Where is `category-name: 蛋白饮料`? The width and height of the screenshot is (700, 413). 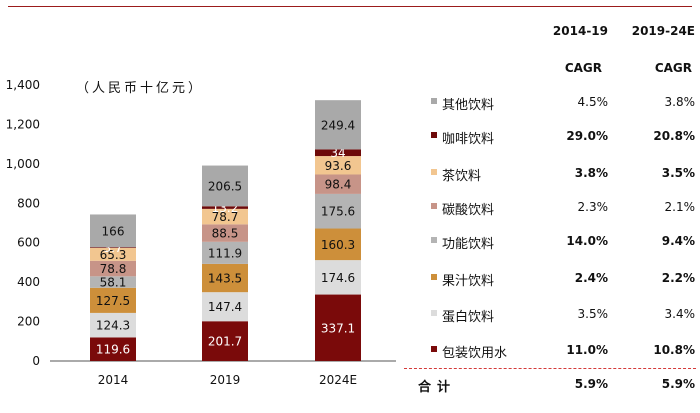 category-name: 蛋白饮料 is located at coordinates (468, 317).